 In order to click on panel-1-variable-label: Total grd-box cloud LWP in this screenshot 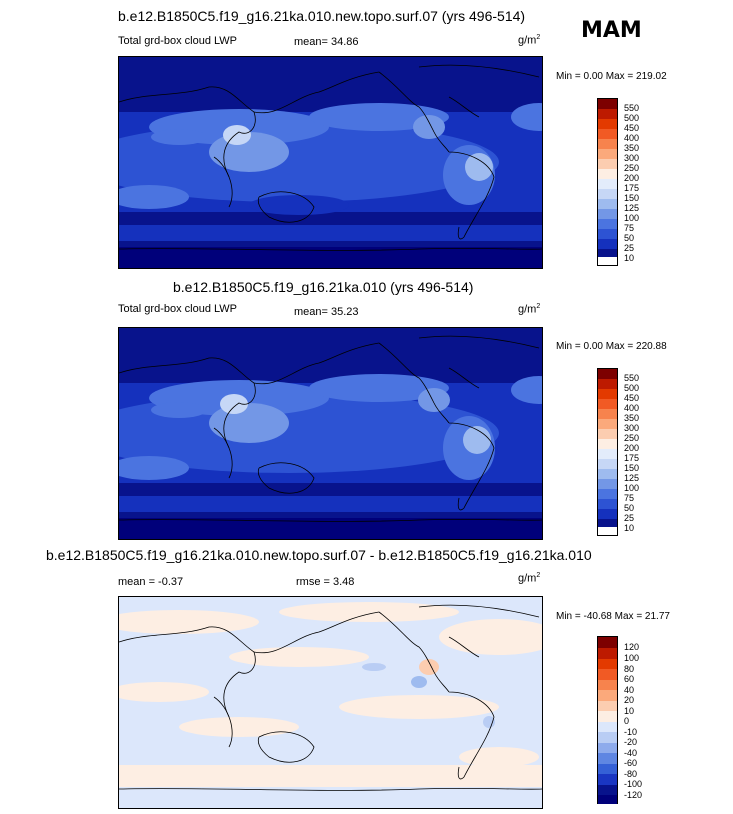, I will do `click(178, 41)`.